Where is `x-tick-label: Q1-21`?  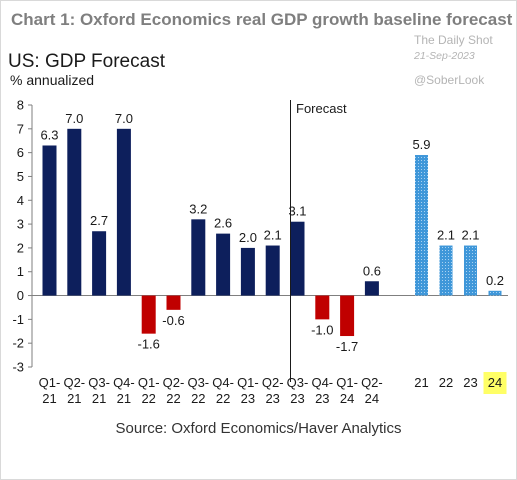
x-tick-label: Q1-21 is located at coordinates (50, 390).